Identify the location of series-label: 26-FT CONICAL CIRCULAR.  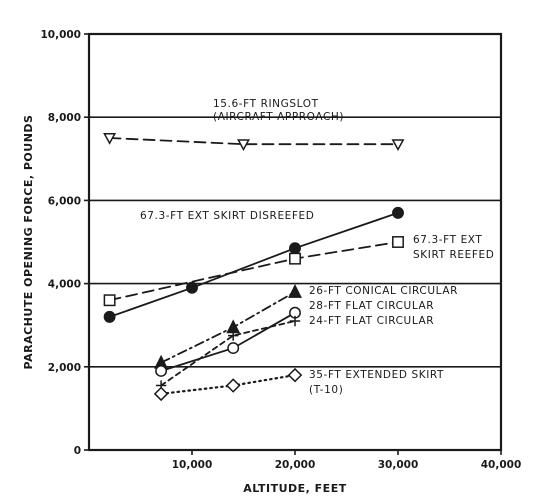
(383, 291).